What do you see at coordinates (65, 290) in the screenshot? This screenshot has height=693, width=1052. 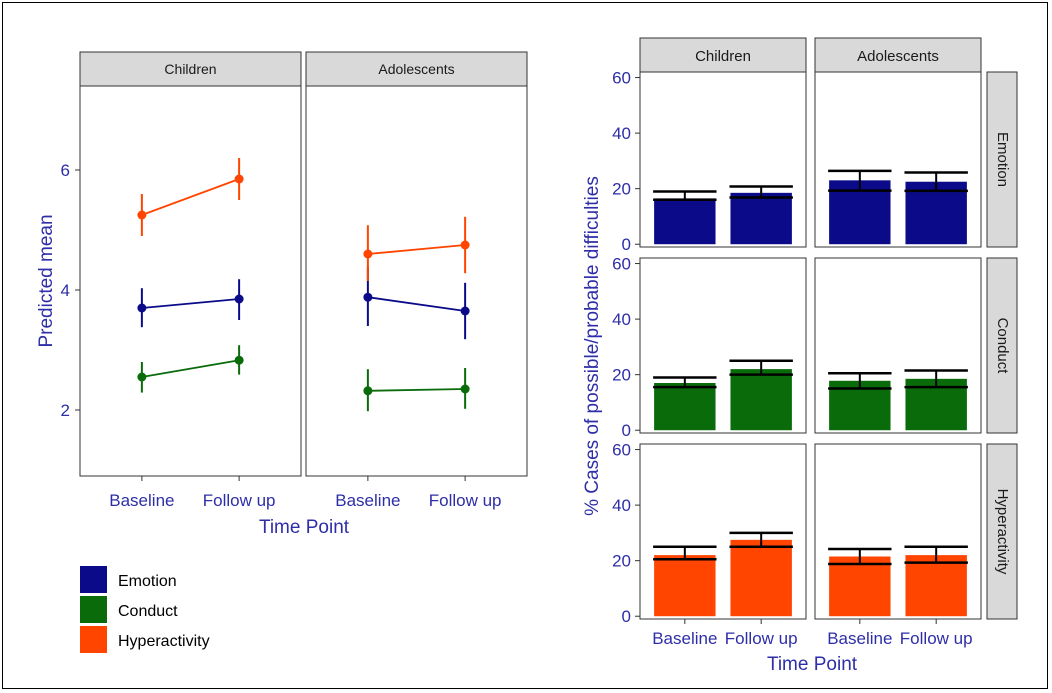 I see `y-tick-label: 4` at bounding box center [65, 290].